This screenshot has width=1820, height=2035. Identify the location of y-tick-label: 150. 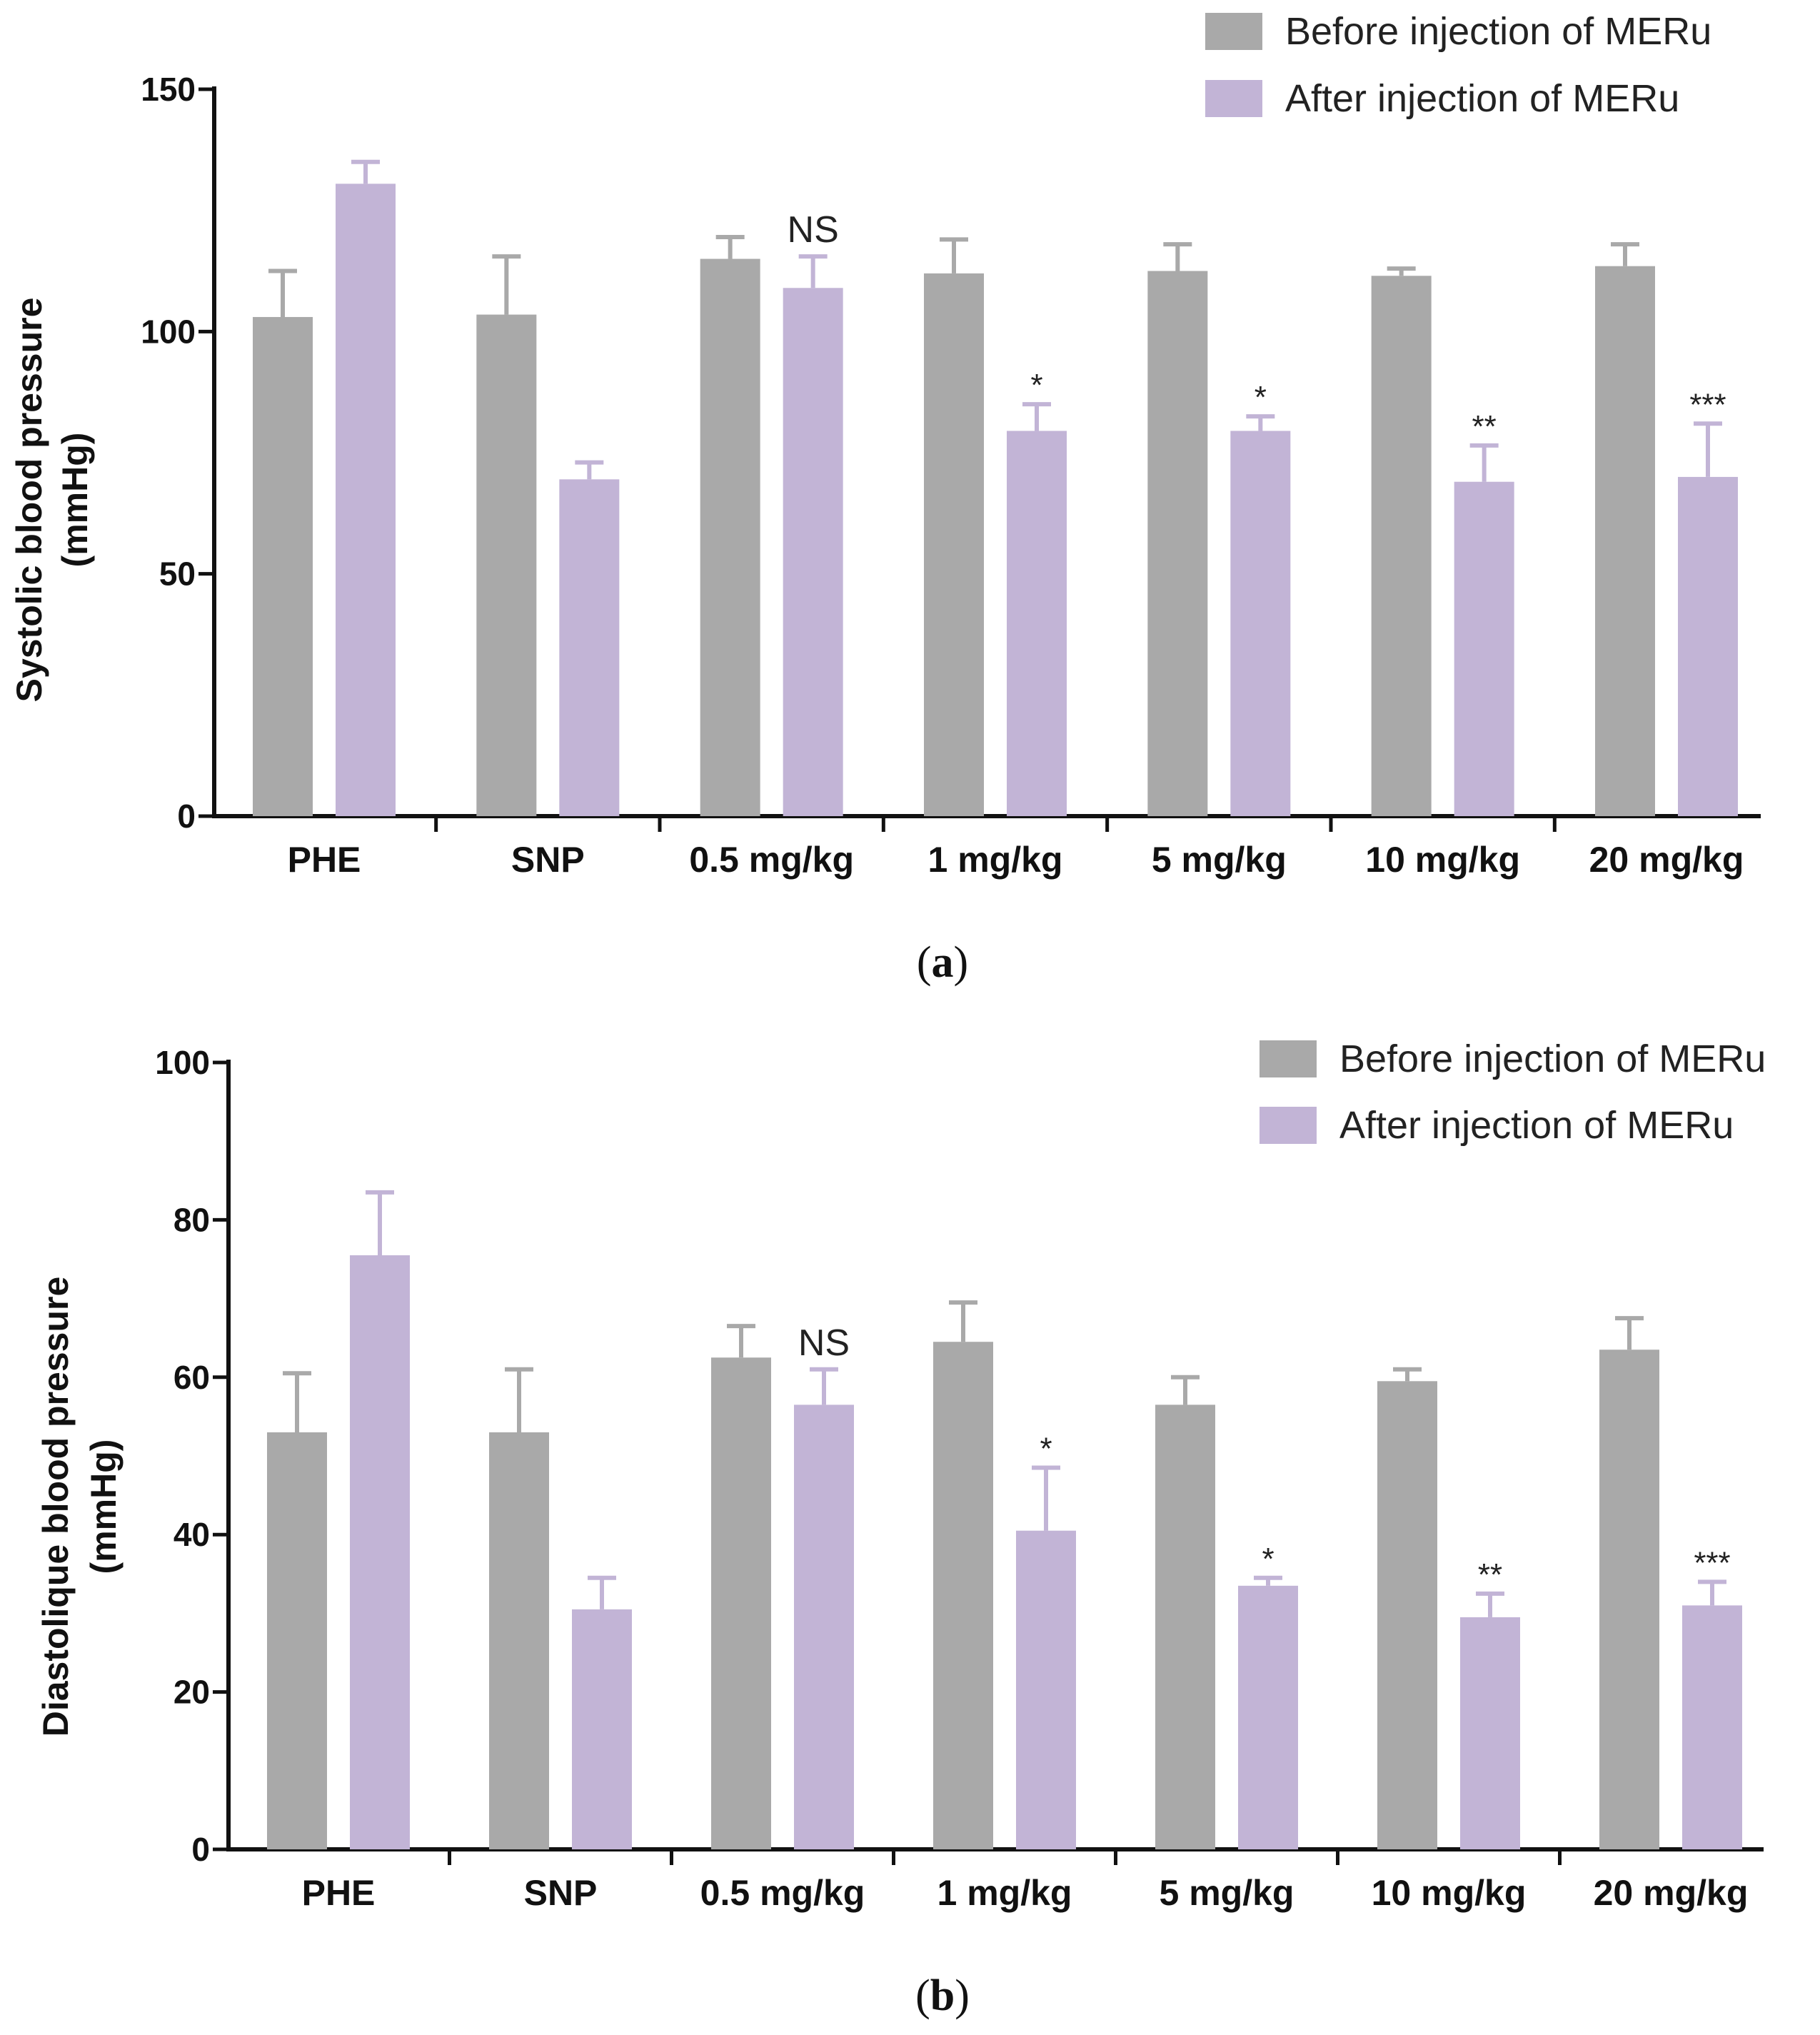
(168, 89).